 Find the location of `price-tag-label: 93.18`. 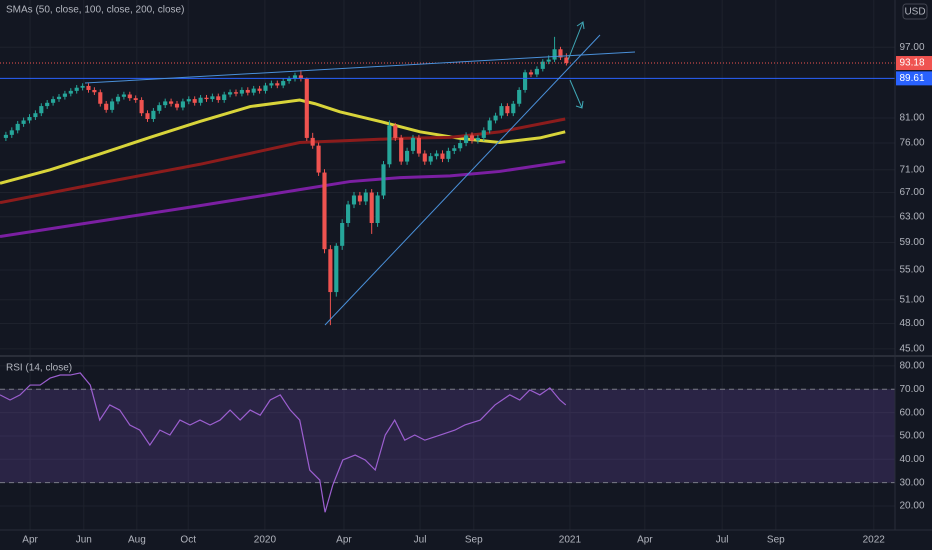

price-tag-label: 93.18 is located at coordinates (911, 63).